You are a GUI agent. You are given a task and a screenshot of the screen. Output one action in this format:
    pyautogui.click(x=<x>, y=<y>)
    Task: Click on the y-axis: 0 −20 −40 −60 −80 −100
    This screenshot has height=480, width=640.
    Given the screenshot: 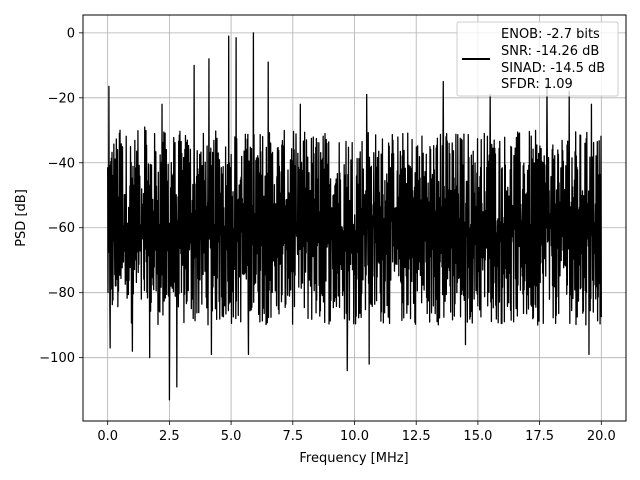 What is the action you would take?
    pyautogui.click(x=61, y=196)
    